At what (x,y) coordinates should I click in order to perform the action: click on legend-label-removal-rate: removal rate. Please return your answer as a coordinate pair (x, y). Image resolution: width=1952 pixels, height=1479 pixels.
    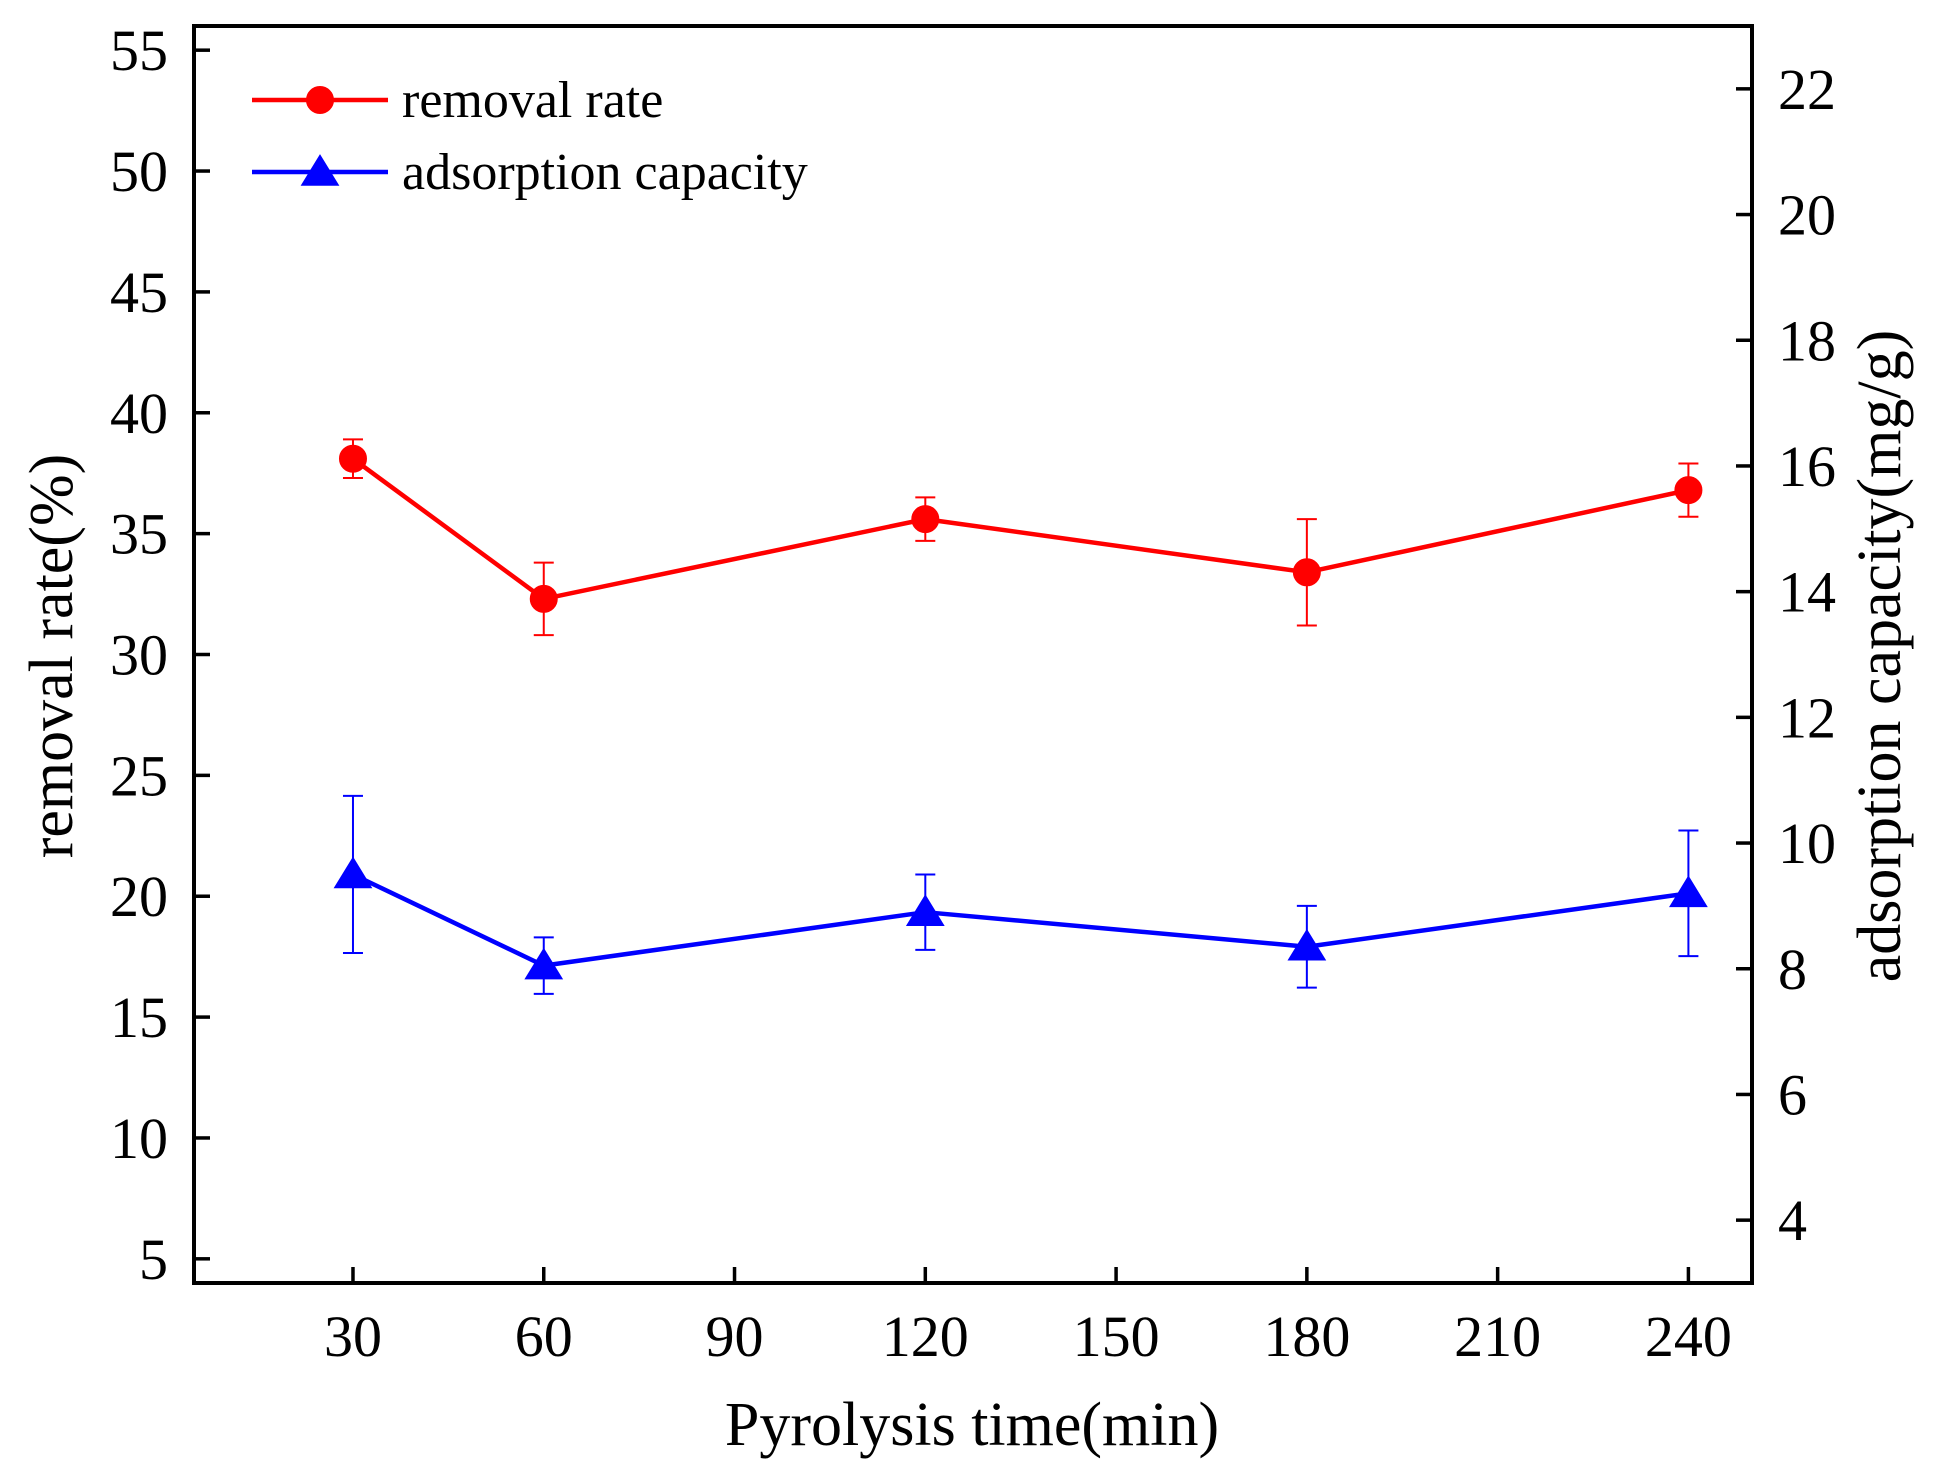
    Looking at the image, I should click on (532, 100).